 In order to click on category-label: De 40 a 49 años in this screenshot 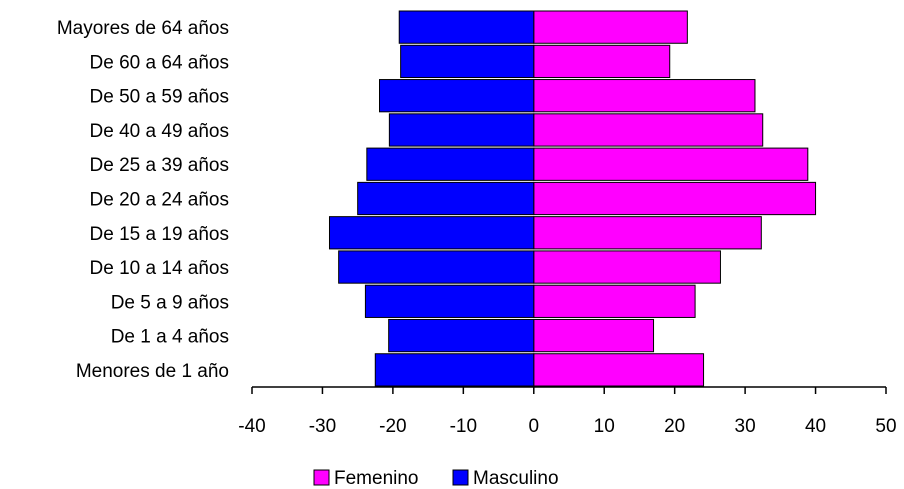, I will do `click(159, 131)`.